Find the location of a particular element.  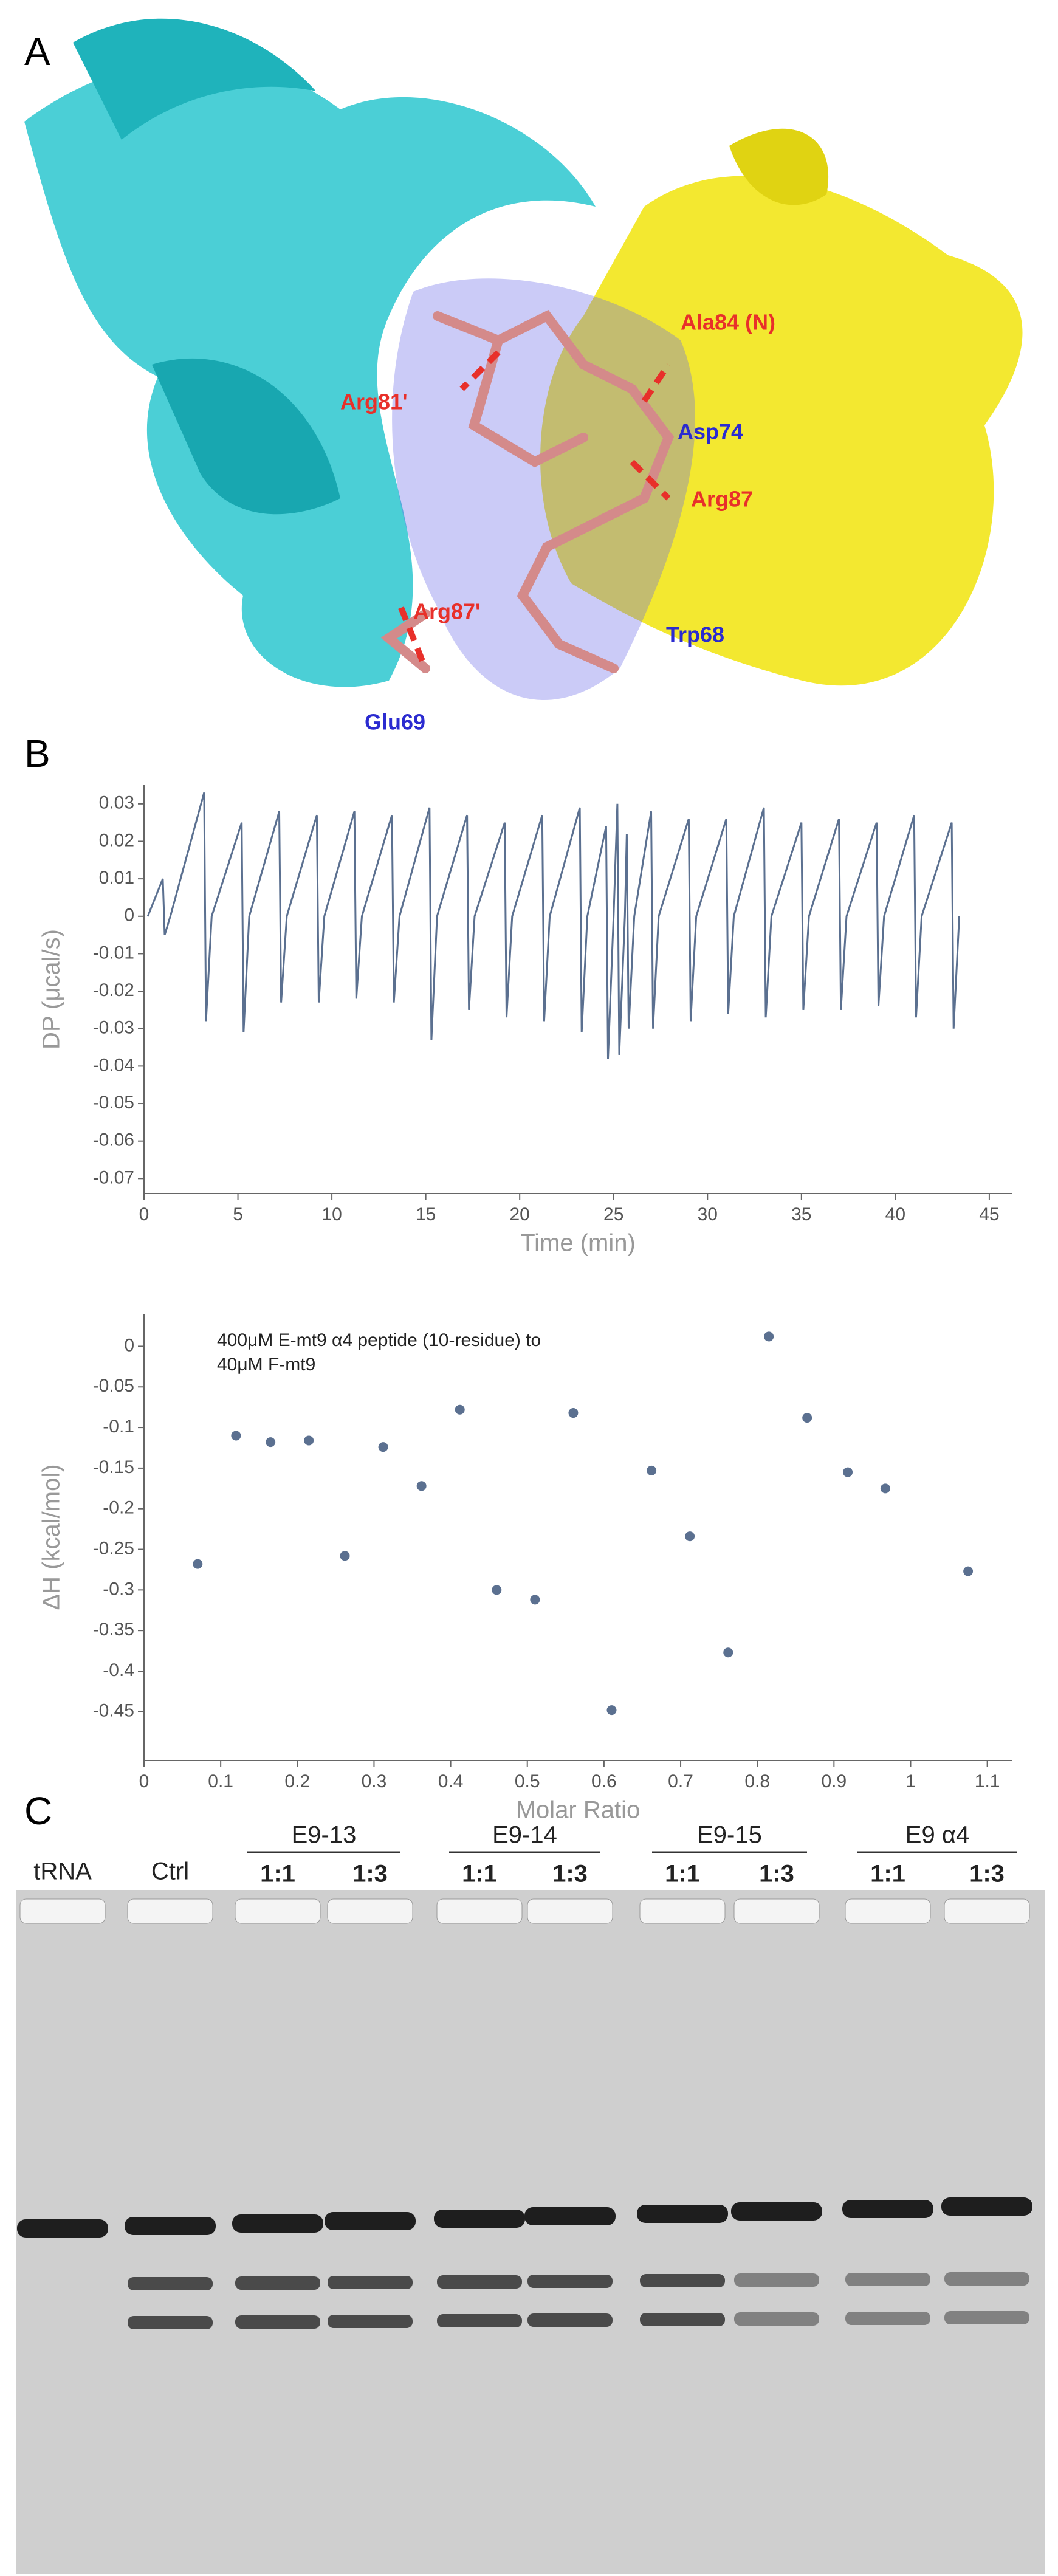

x-tick-label: 15 is located at coordinates (426, 1214).